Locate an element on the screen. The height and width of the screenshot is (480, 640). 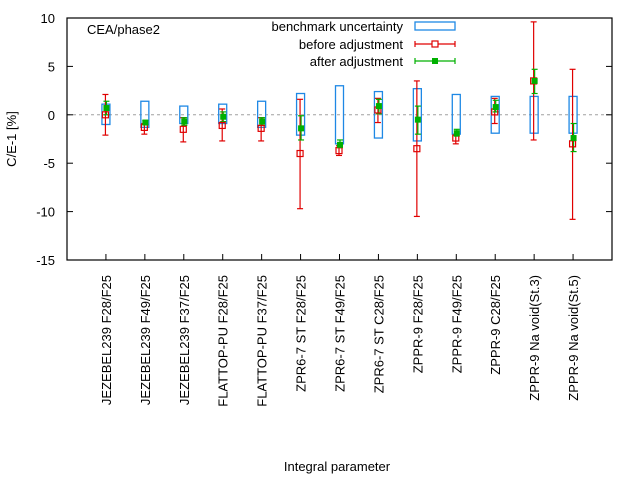
y-tick-label: 5 is located at coordinates (51, 66).